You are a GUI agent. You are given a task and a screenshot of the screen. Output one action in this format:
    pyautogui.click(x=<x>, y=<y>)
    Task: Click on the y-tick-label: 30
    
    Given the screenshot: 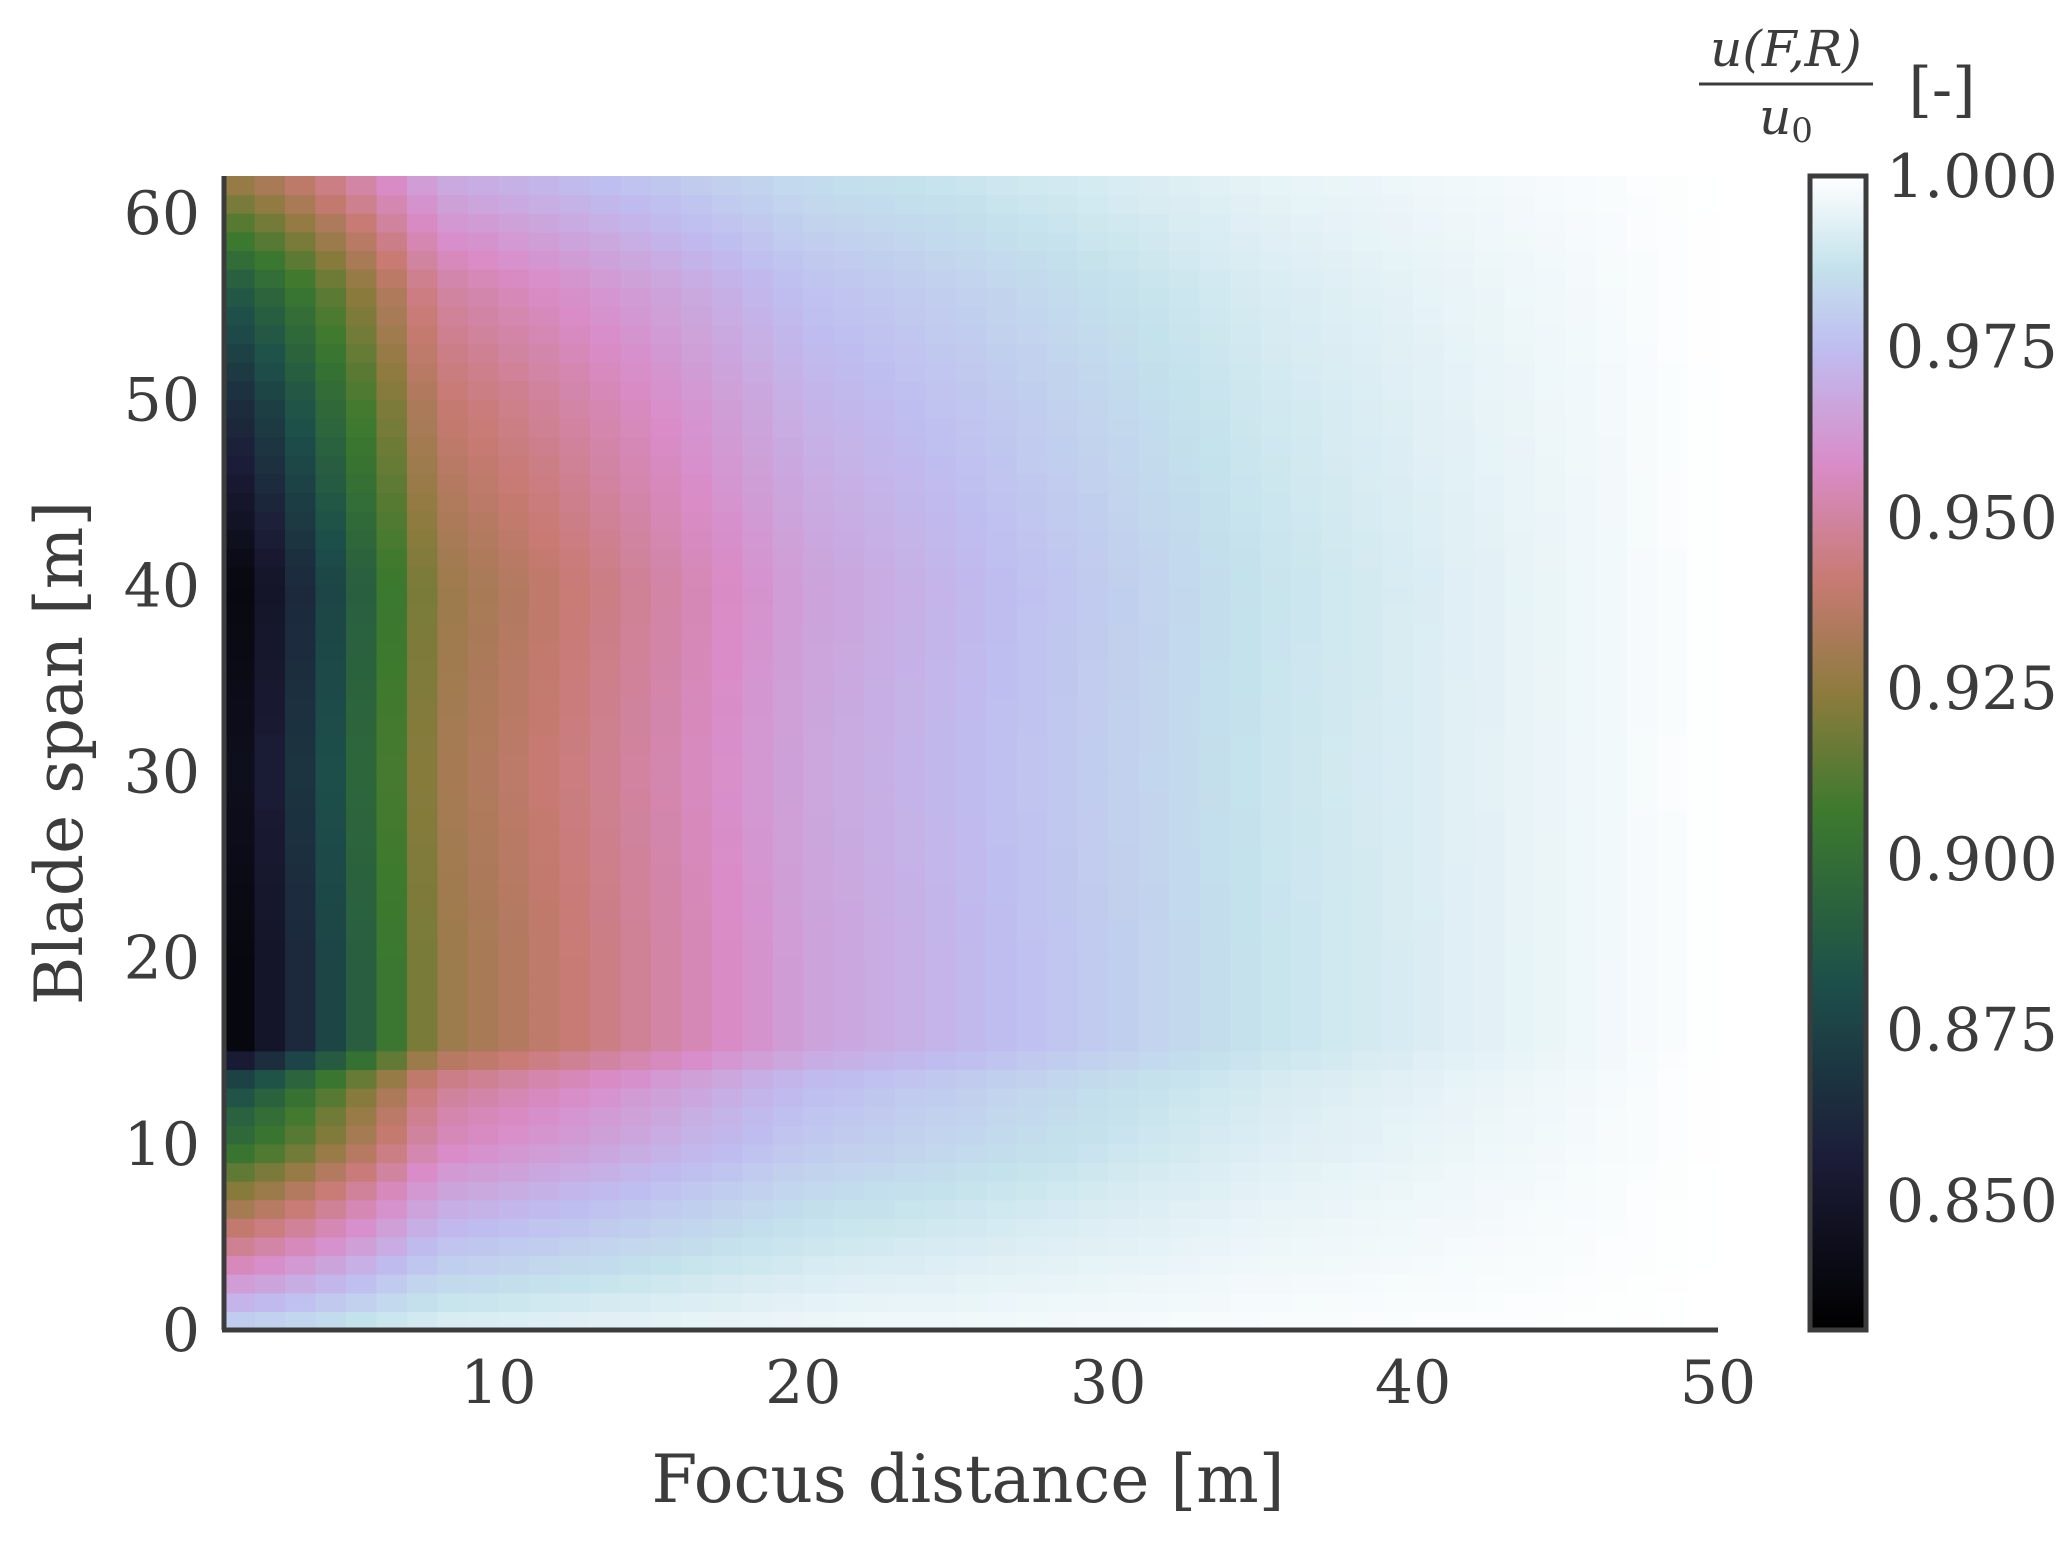 What is the action you would take?
    pyautogui.click(x=162, y=773)
    